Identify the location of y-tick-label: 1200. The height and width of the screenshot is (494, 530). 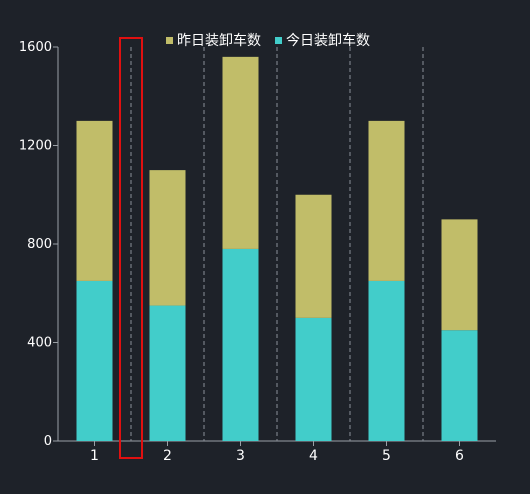
(35, 146).